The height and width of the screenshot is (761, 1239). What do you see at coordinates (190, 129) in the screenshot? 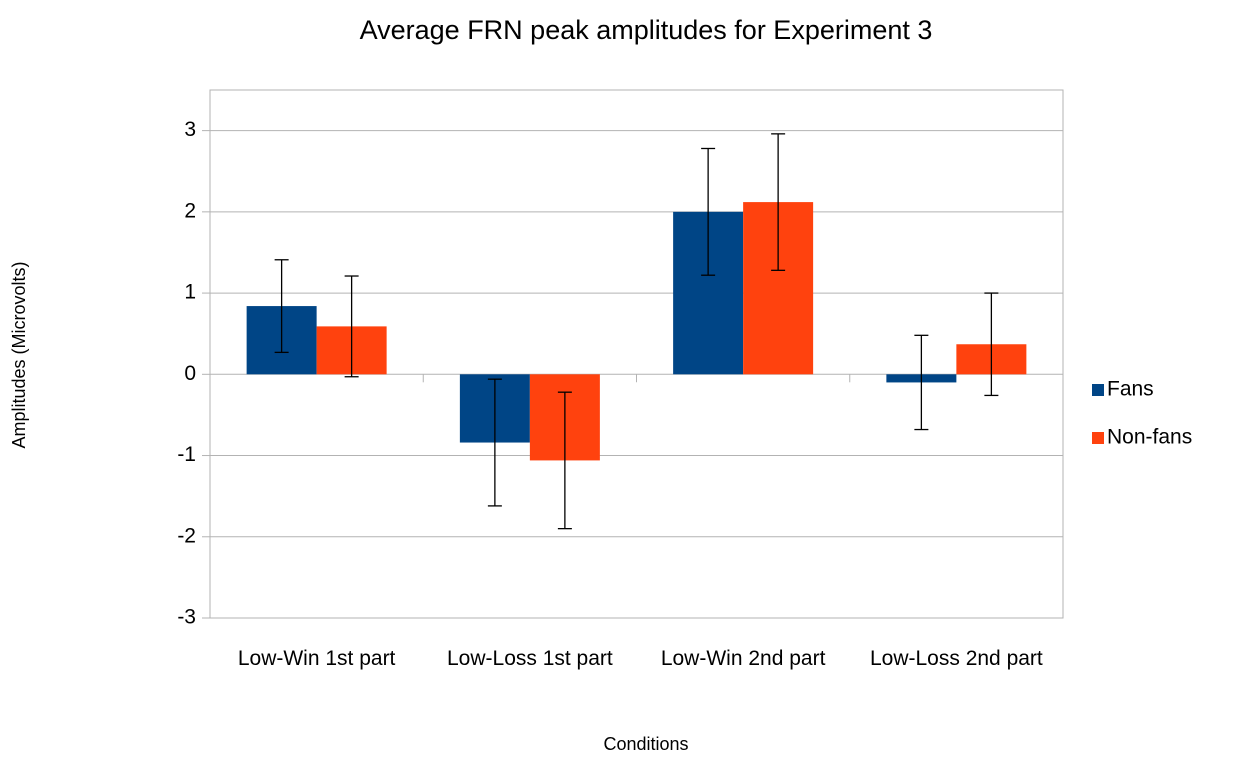
I see `y-tick-label: 3` at bounding box center [190, 129].